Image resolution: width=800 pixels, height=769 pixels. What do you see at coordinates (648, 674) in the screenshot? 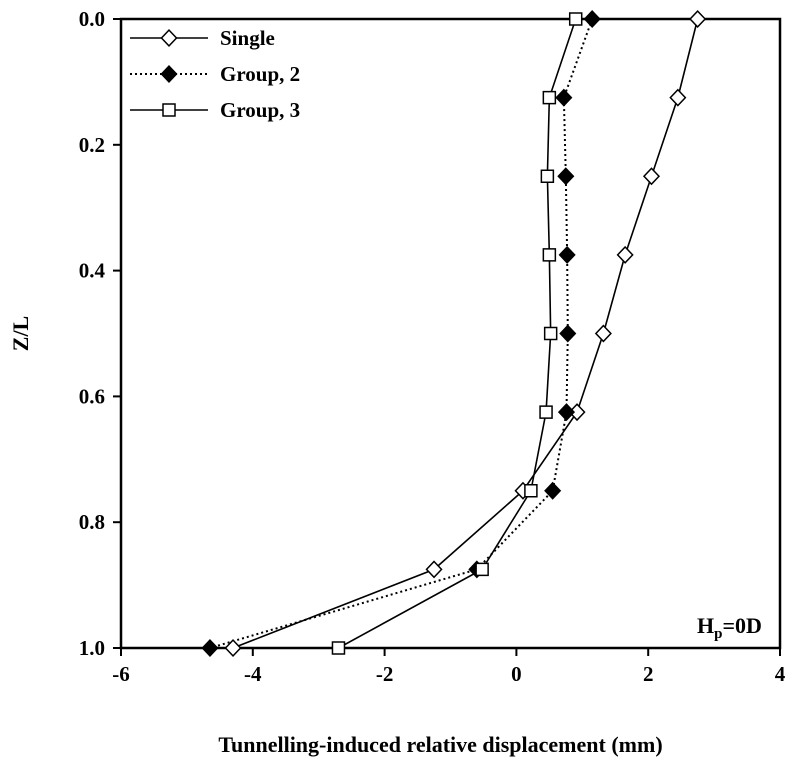
I see `x-tick-label: 2` at bounding box center [648, 674].